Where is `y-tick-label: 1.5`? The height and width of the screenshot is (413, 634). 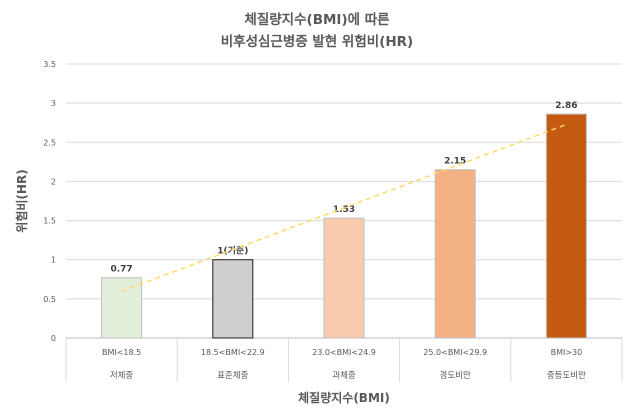 y-tick-label: 1.5 is located at coordinates (49, 221).